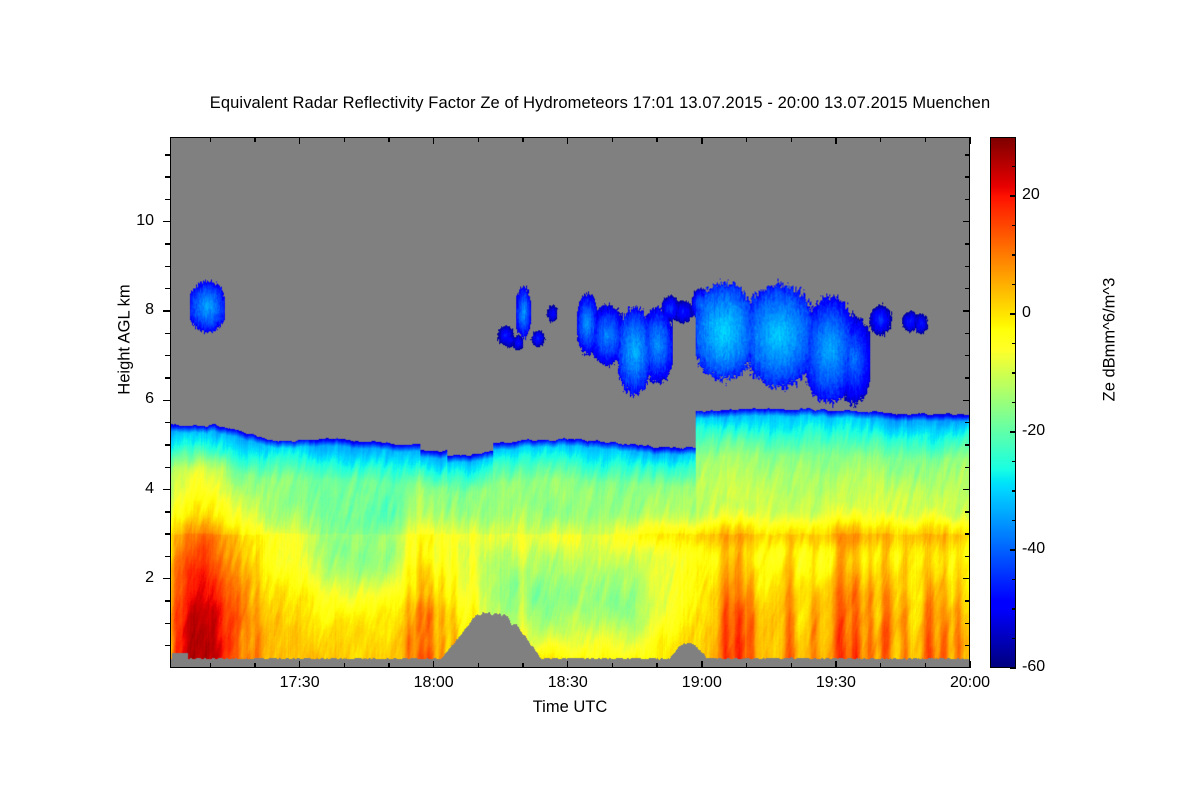  What do you see at coordinates (145, 220) in the screenshot?
I see `y-tick-label: 10` at bounding box center [145, 220].